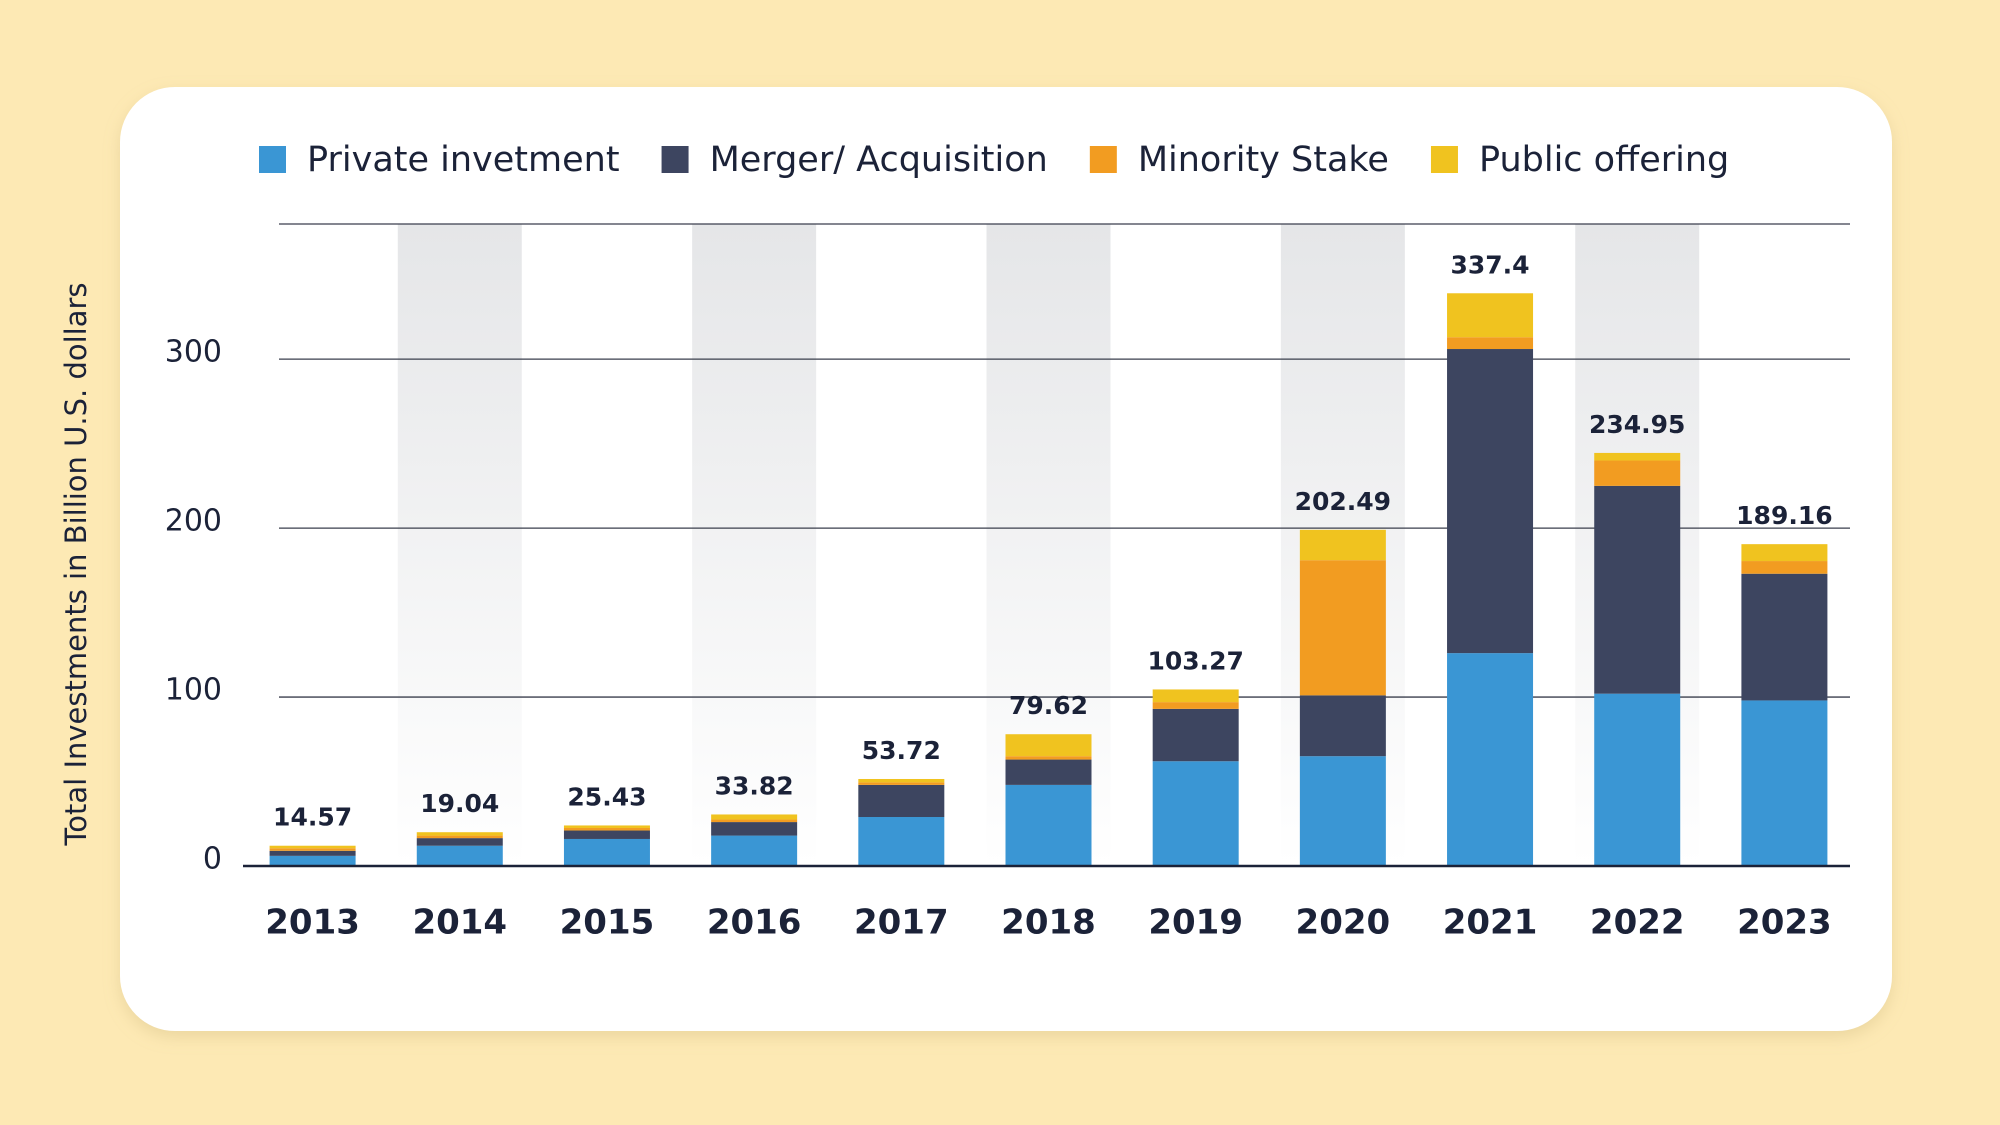 The image size is (2000, 1125). What do you see at coordinates (754, 785) in the screenshot?
I see `total-label: 33.82` at bounding box center [754, 785].